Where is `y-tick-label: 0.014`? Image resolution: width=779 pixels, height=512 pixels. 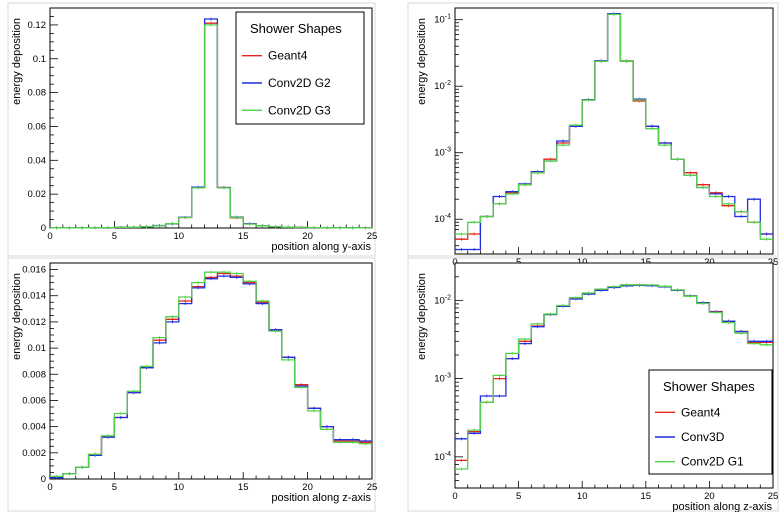 y-tick-label: 0.014 is located at coordinates (34, 296).